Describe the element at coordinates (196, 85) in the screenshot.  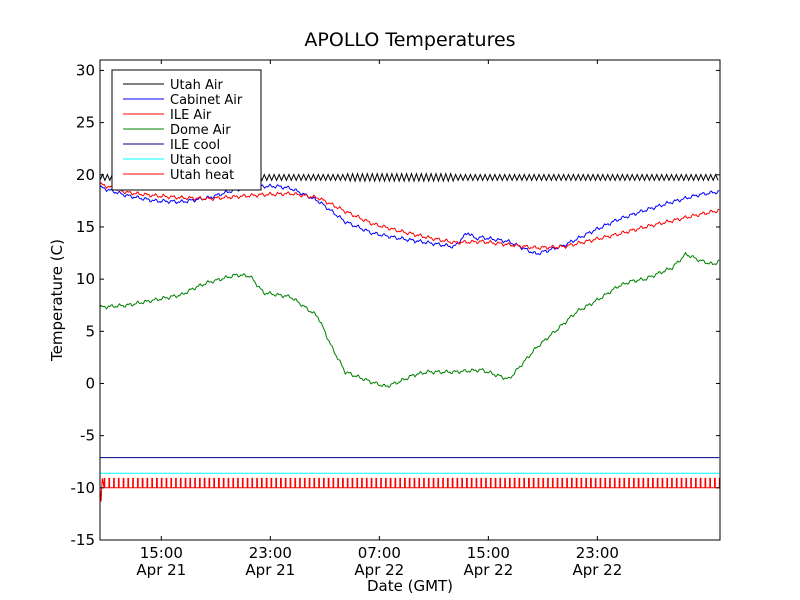
I see `legend-label-utah-air: Utah Air` at that location.